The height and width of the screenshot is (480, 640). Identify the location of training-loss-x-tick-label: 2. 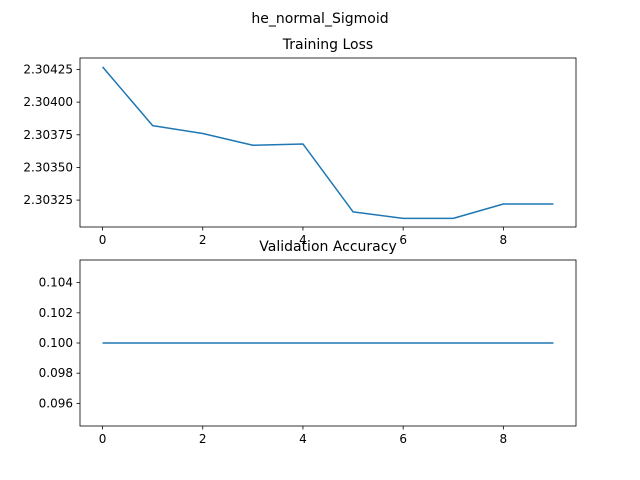
(203, 240).